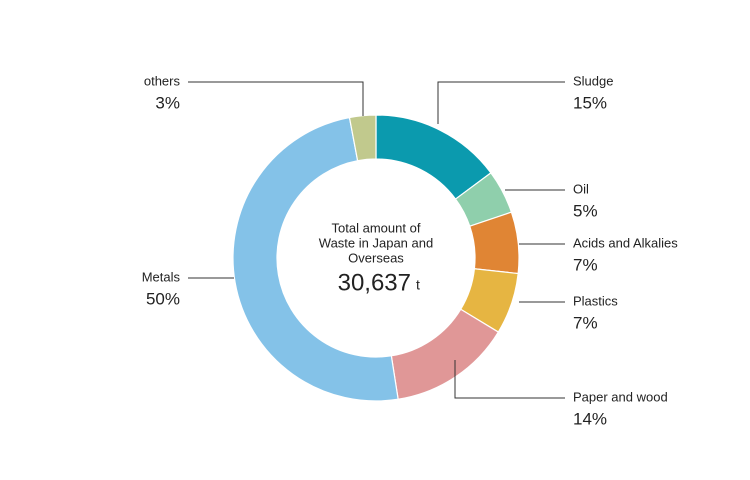  I want to click on value-label: 14%, so click(590, 418).